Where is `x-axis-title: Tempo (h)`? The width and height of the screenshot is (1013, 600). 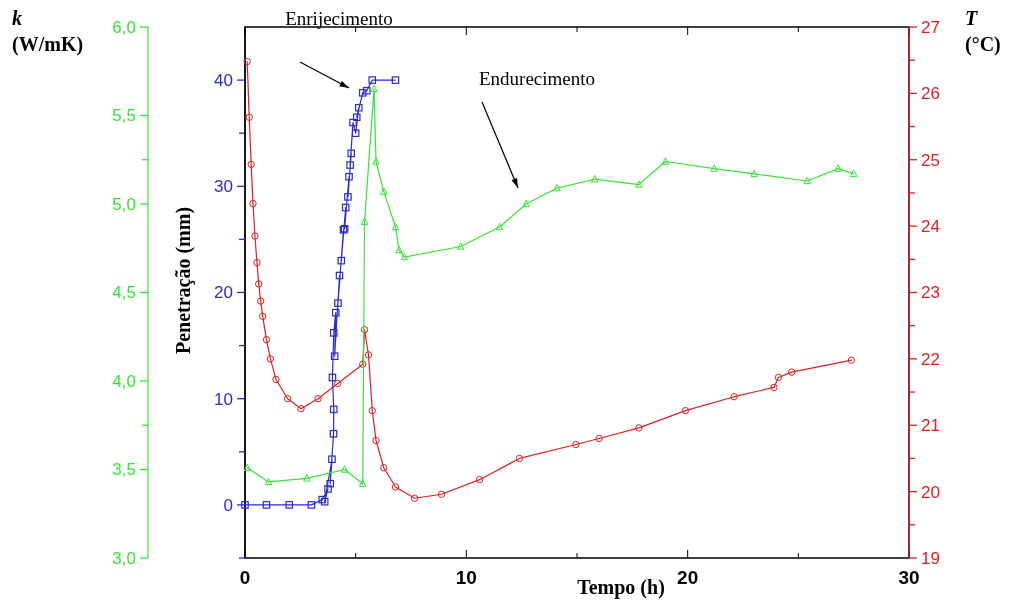
x-axis-title: Tempo (h) is located at coordinates (621, 587).